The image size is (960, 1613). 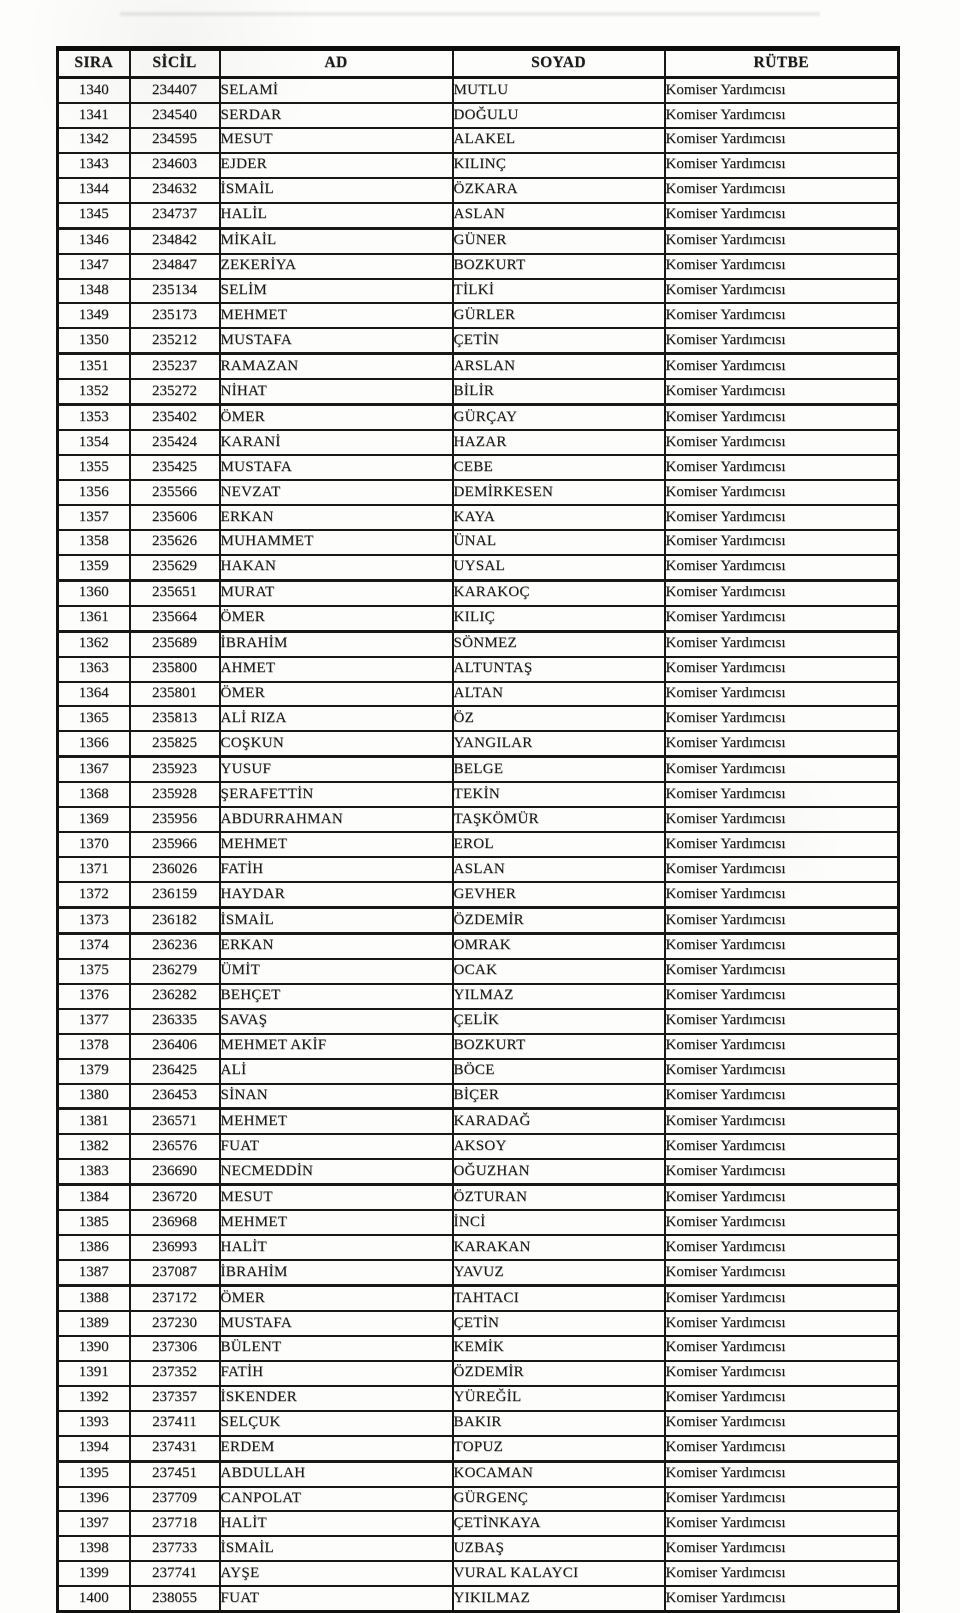 What do you see at coordinates (558, 618) in the screenshot?
I see `cell-soyad: KILIÇ` at bounding box center [558, 618].